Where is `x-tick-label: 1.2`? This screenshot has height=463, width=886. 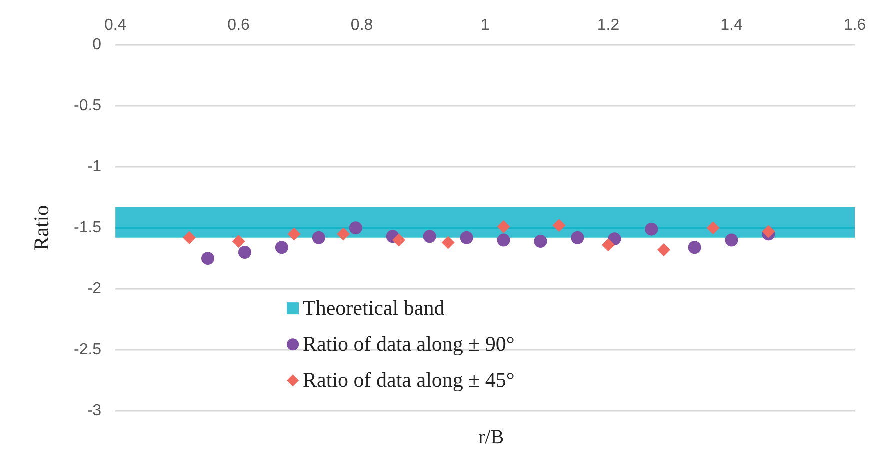 x-tick-label: 1.2 is located at coordinates (608, 25).